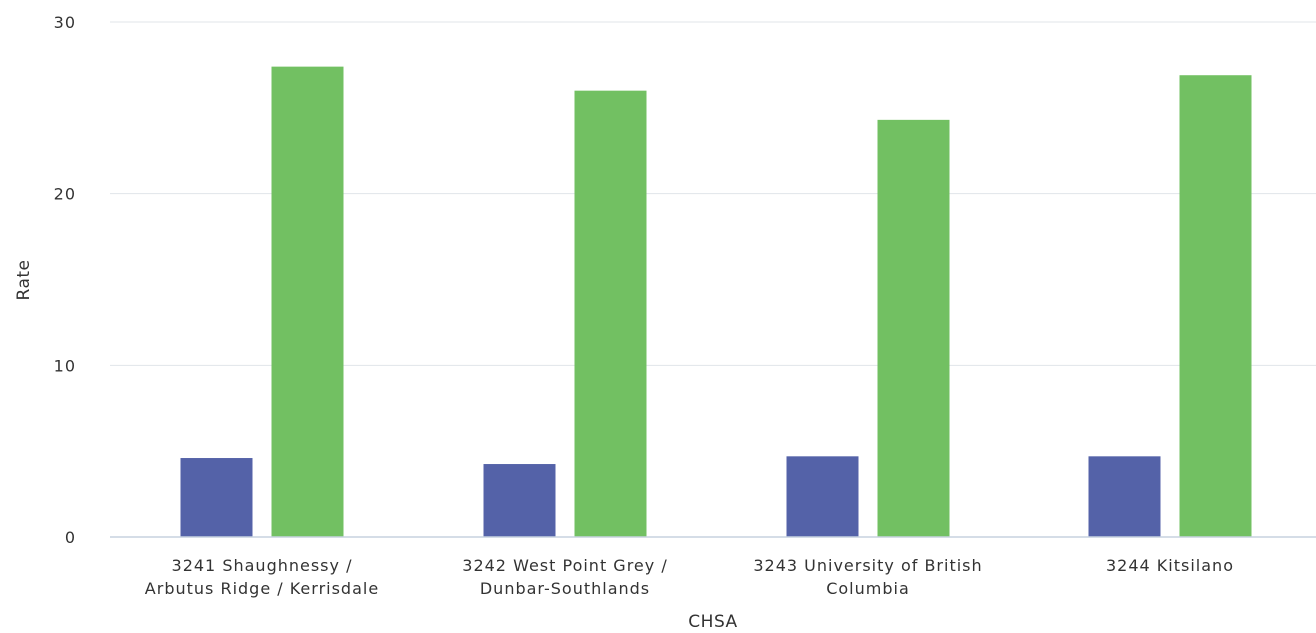  What do you see at coordinates (65, 280) in the screenshot?
I see `y-axis-ticks: 0 10 20 30` at bounding box center [65, 280].